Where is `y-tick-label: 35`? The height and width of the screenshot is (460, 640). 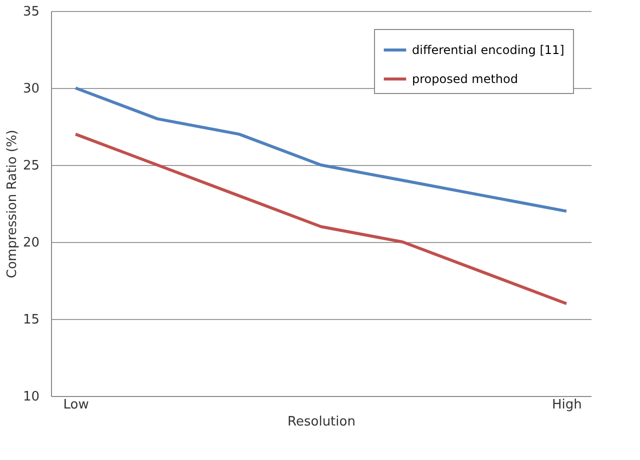 y-tick-label: 35 is located at coordinates (31, 12).